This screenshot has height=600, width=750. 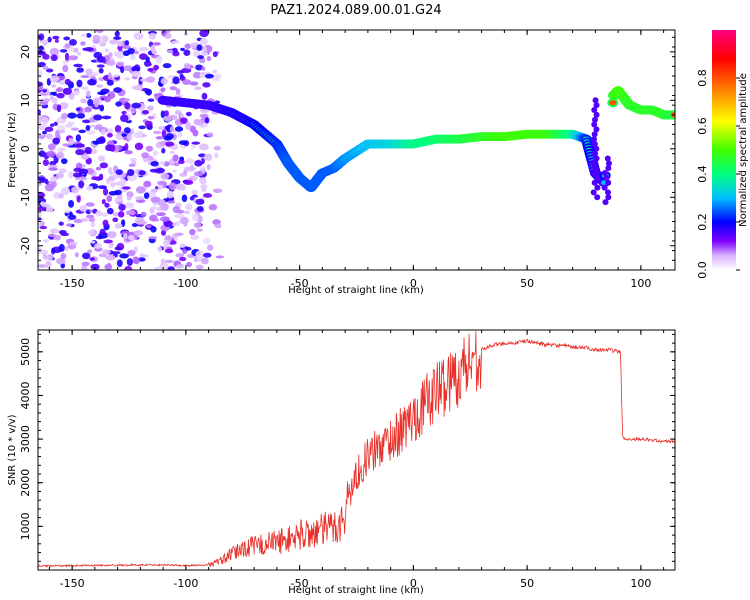 What do you see at coordinates (25, 439) in the screenshot?
I see `y-tick-label: 3000` at bounding box center [25, 439].